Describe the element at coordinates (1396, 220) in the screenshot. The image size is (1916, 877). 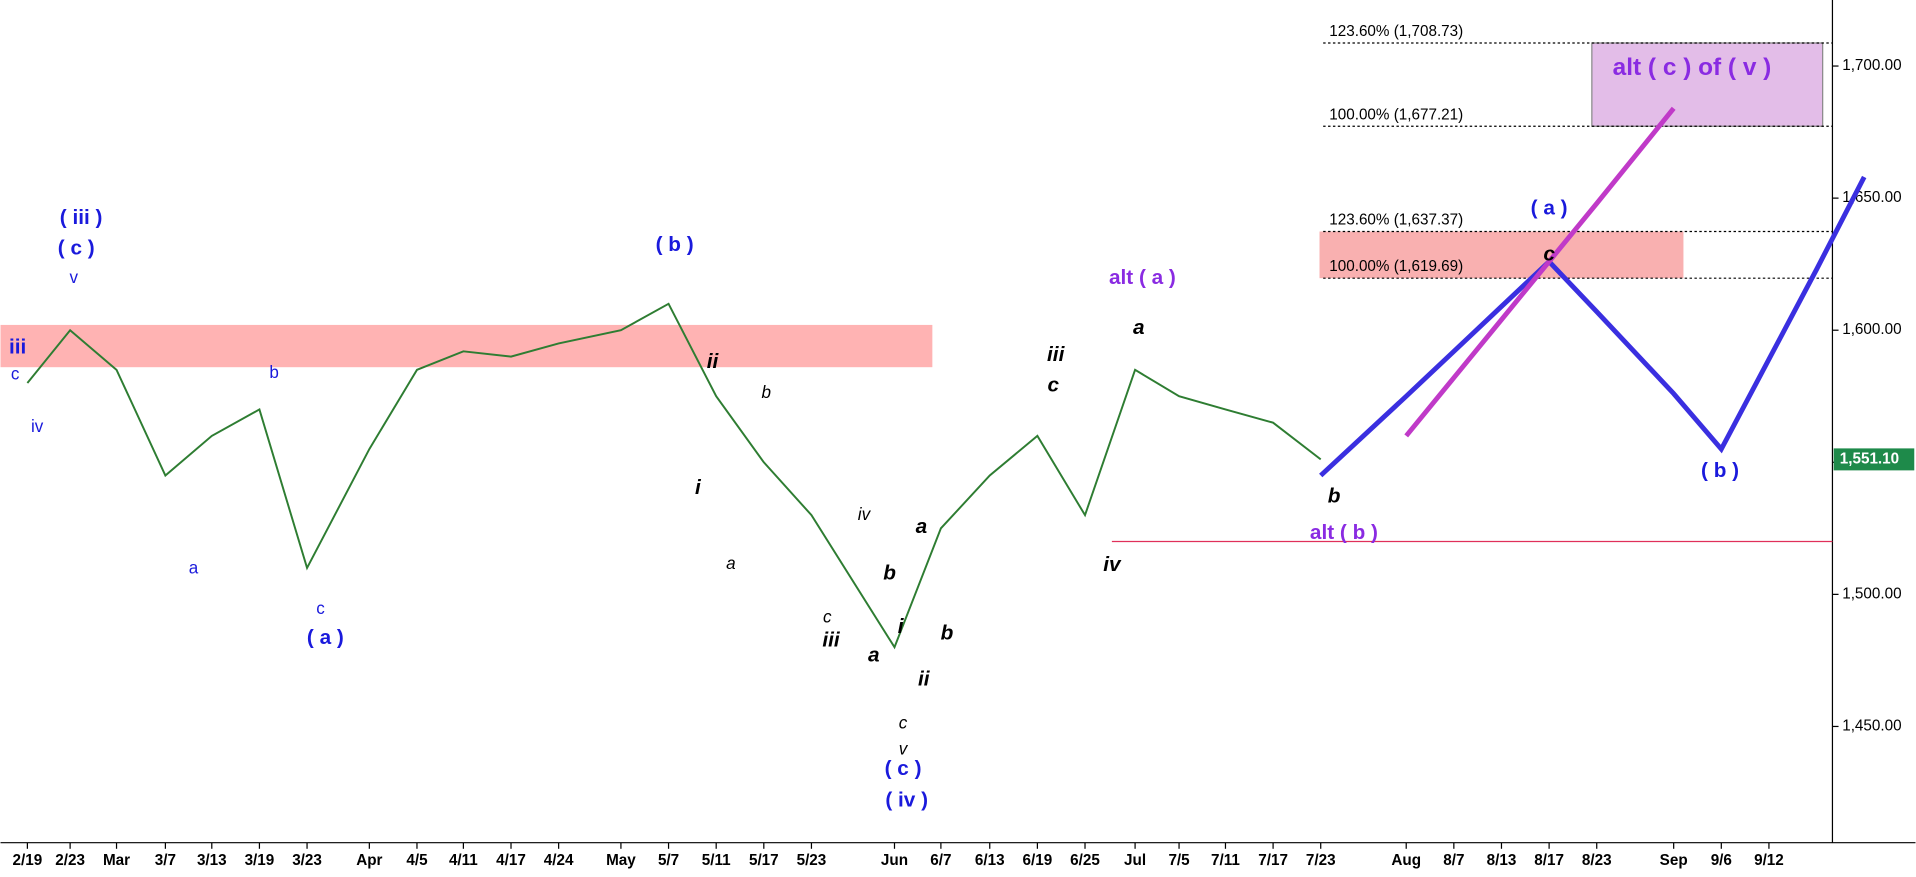
I see `fib-label: 123.60% (1,637.37)` at that location.